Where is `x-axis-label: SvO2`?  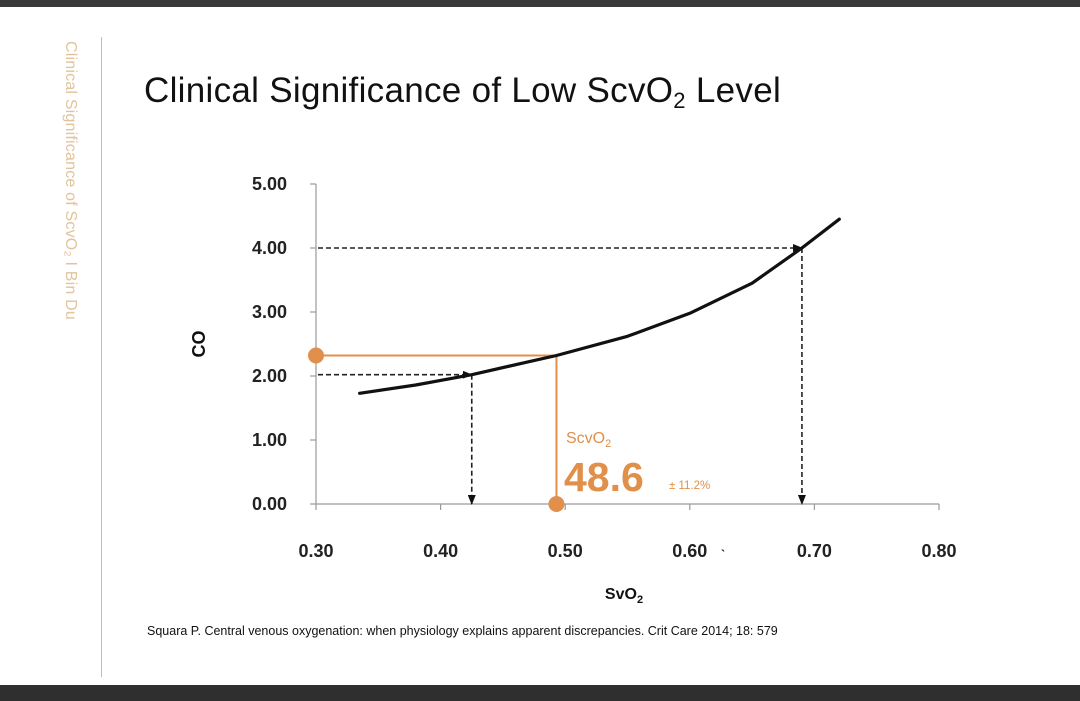
x-axis-label: SvO2 is located at coordinates (624, 596).